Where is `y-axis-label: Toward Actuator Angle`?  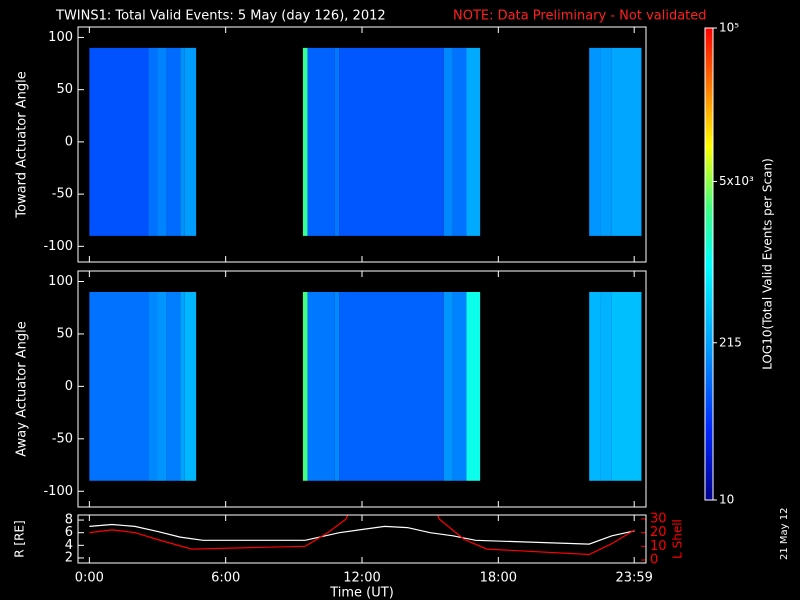 y-axis-label: Toward Actuator Angle is located at coordinates (22, 144).